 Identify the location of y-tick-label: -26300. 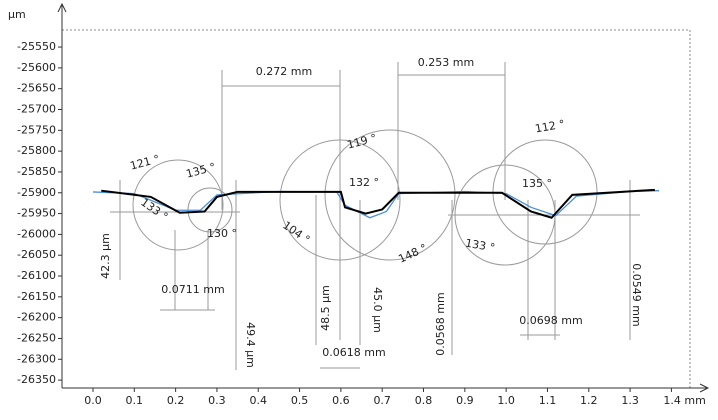
(36, 358).